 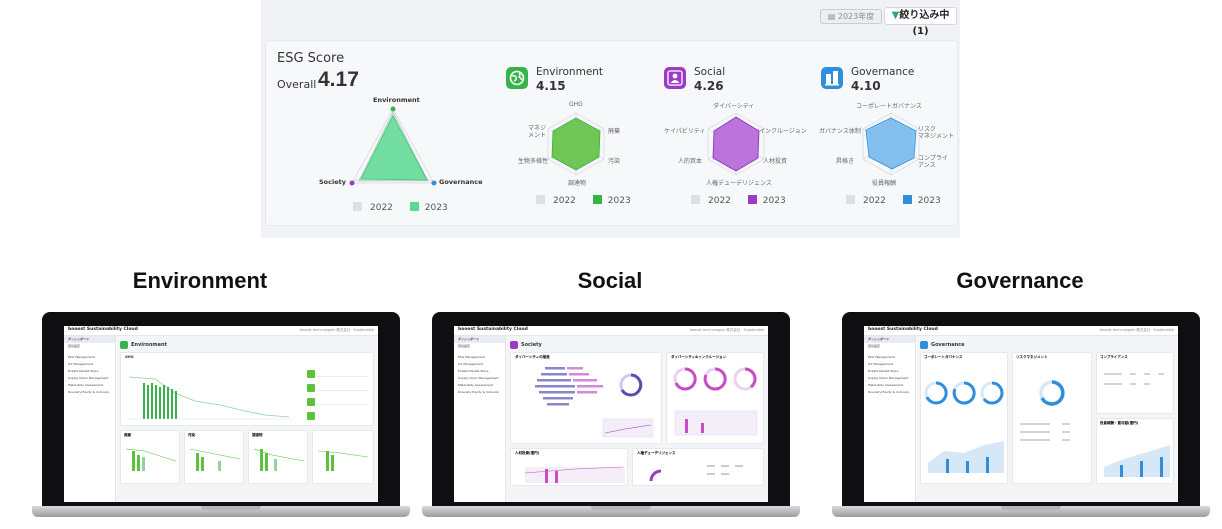 I want to click on env-axis-0: GHG, so click(x=576, y=104).